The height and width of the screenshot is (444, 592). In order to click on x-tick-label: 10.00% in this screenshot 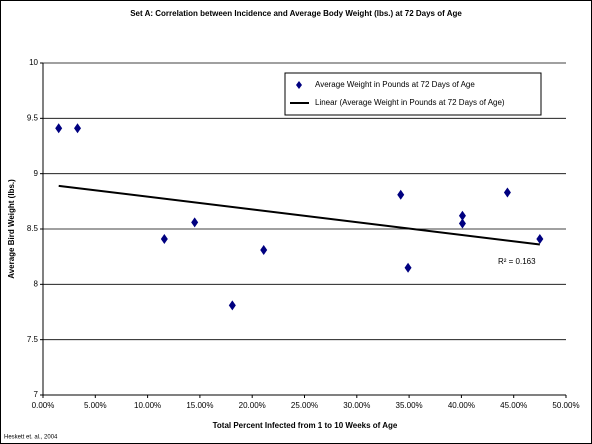, I will do `click(147, 405)`.